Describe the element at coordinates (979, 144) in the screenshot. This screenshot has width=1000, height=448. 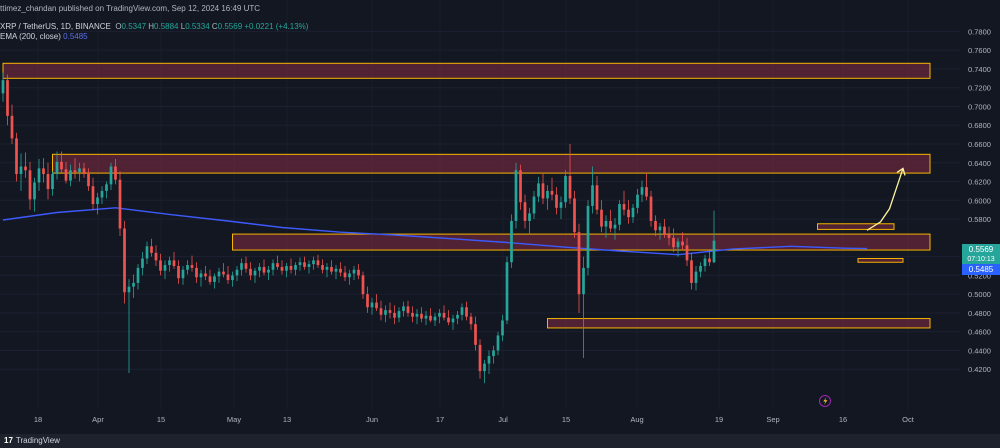
I see `y-tick-label: 0.6600` at that location.